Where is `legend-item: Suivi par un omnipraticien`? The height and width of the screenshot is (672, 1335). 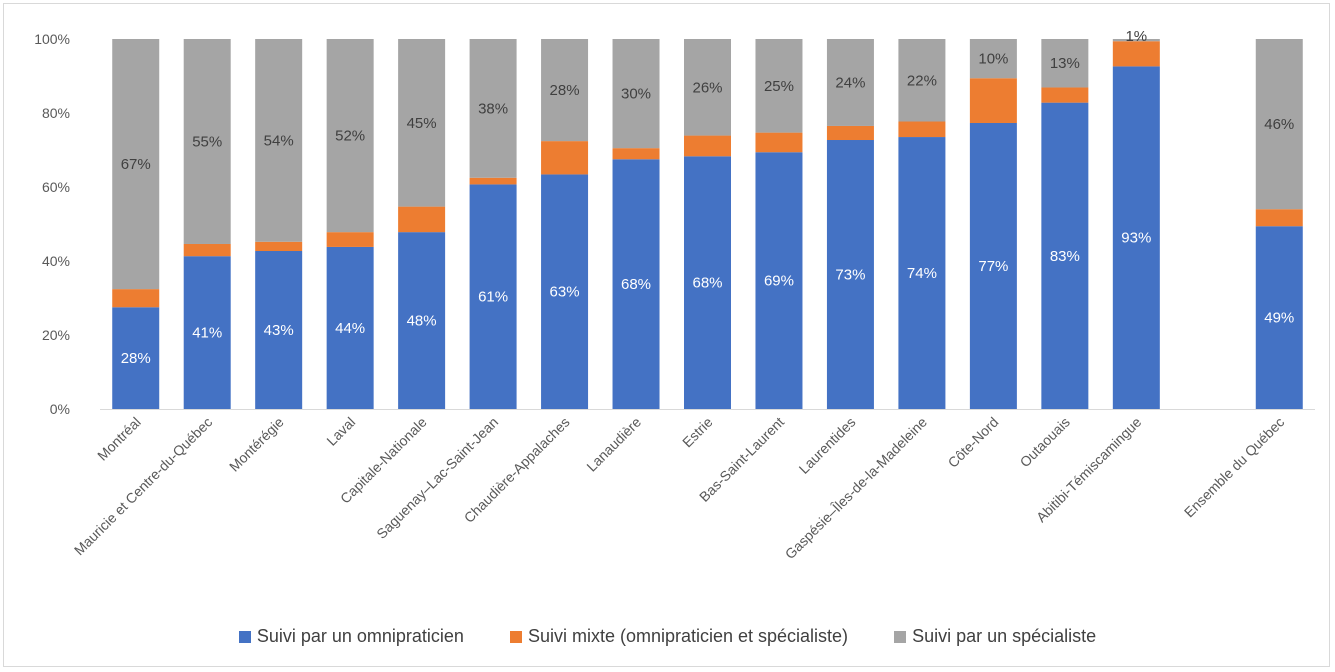
legend-item: Suivi par un omnipraticien is located at coordinates (351, 636).